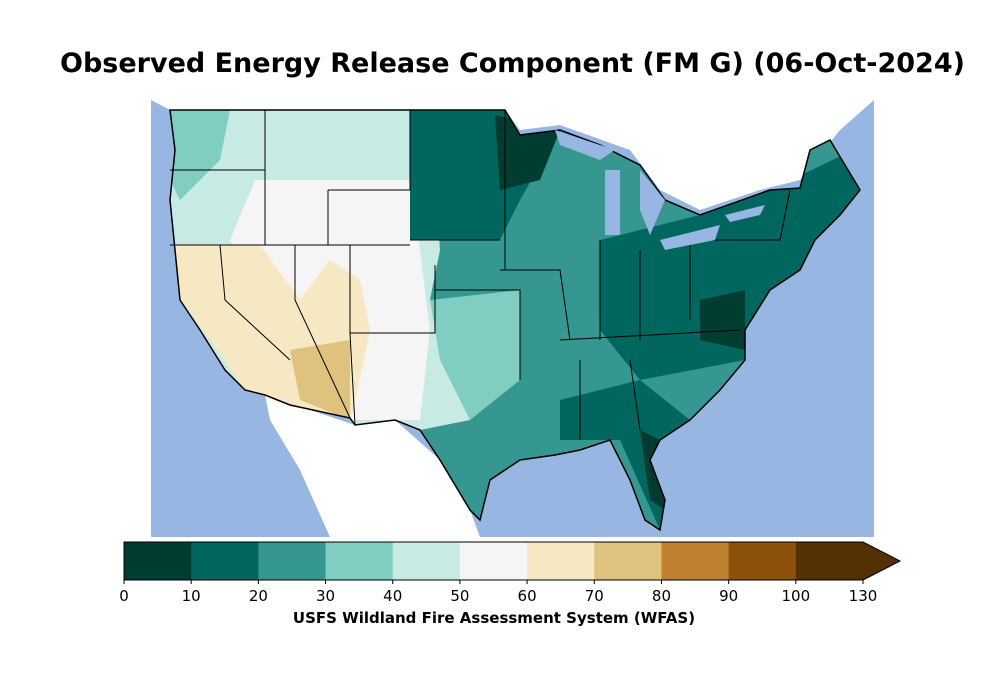 The height and width of the screenshot is (700, 1000). I want to click on colorbar-tick-label: 10, so click(191, 596).